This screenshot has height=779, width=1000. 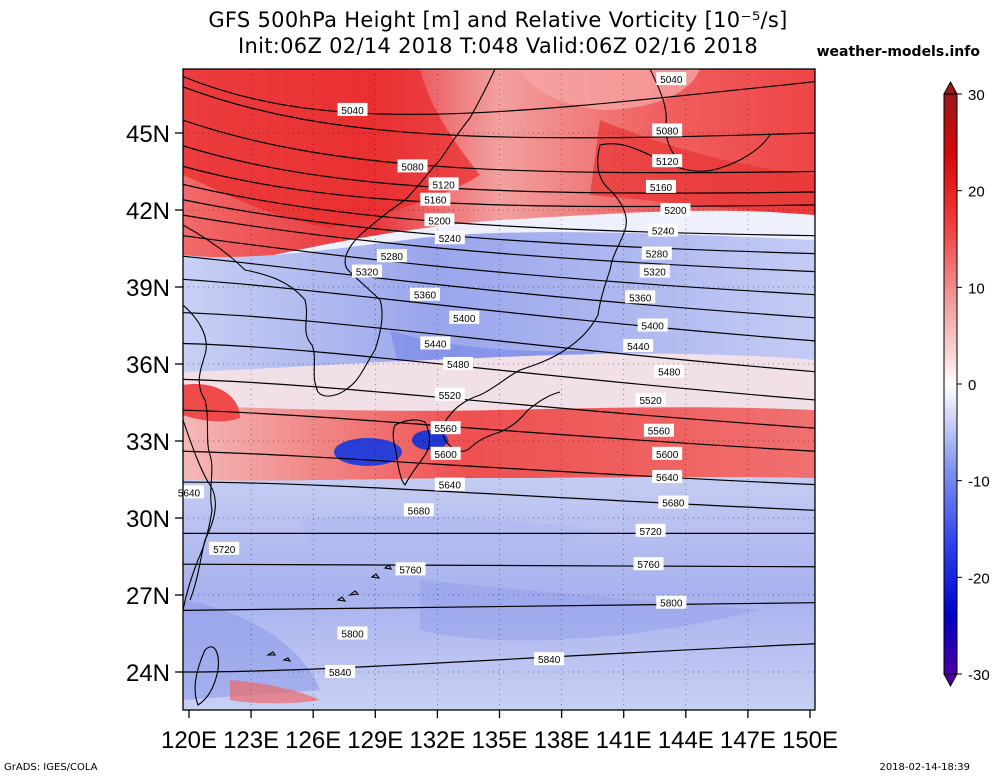 What do you see at coordinates (950, 384) in the screenshot?
I see `colorbar` at bounding box center [950, 384].